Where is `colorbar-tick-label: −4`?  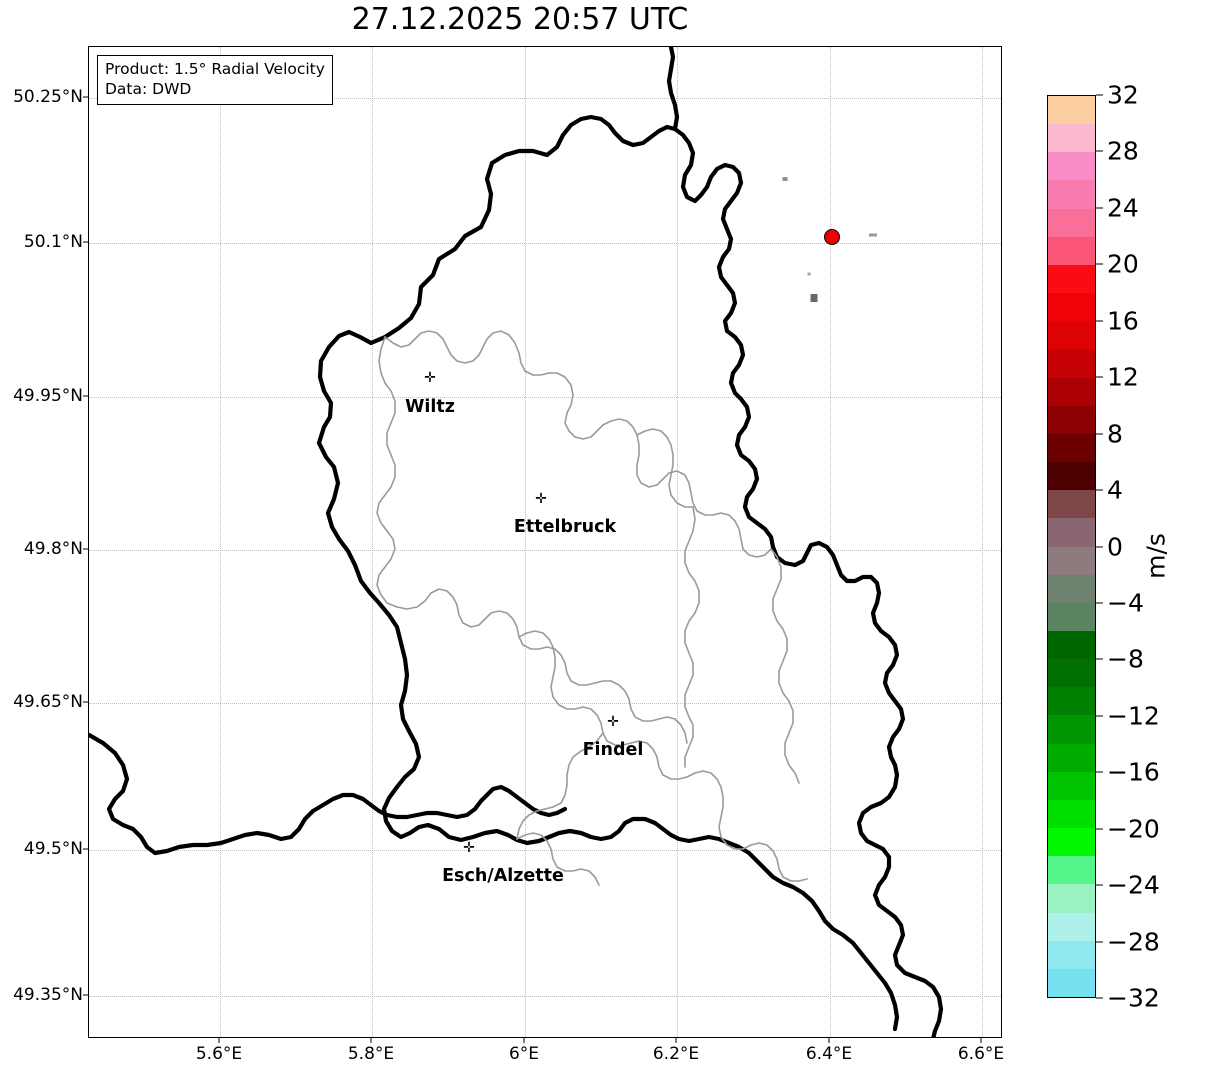
colorbar-tick-label: −4 is located at coordinates (1125, 603).